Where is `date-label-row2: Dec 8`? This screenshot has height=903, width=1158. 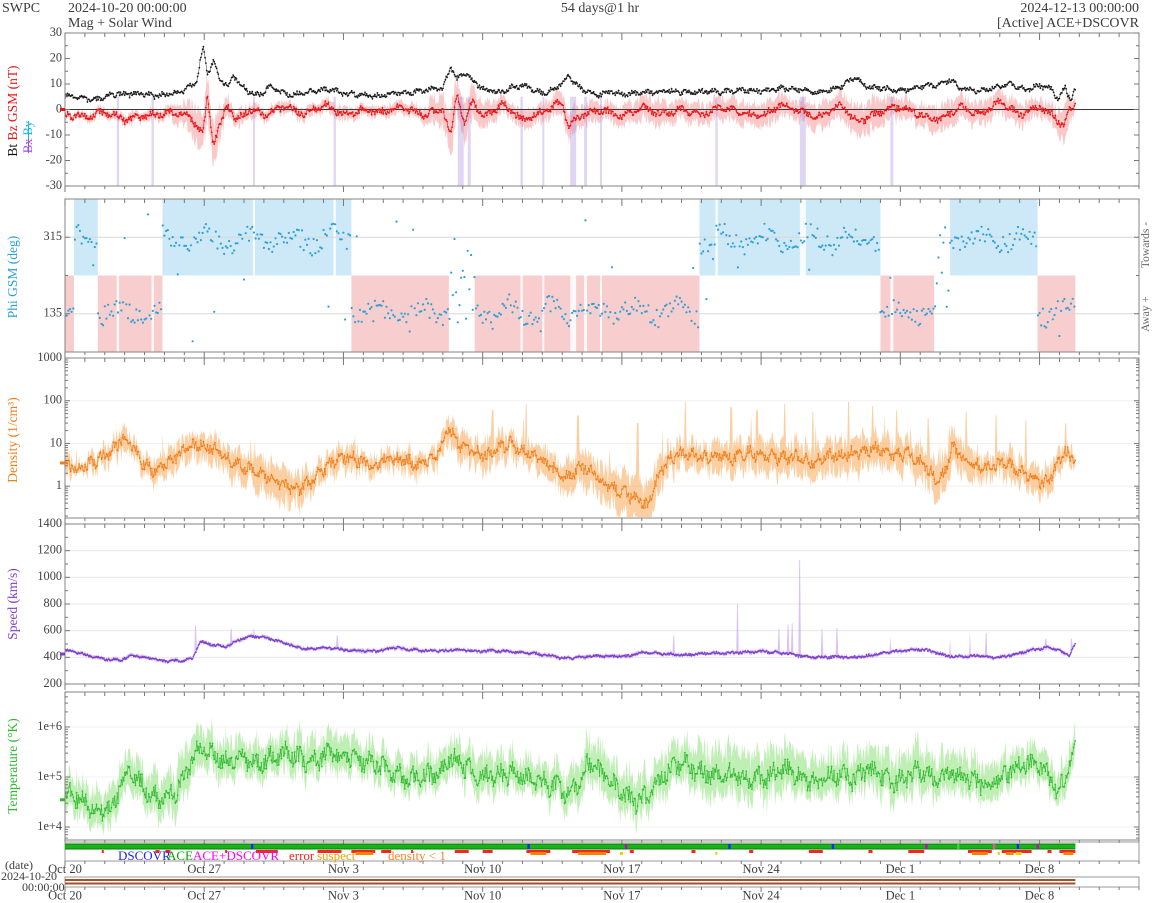 date-label-row2: Dec 8 is located at coordinates (1040, 895).